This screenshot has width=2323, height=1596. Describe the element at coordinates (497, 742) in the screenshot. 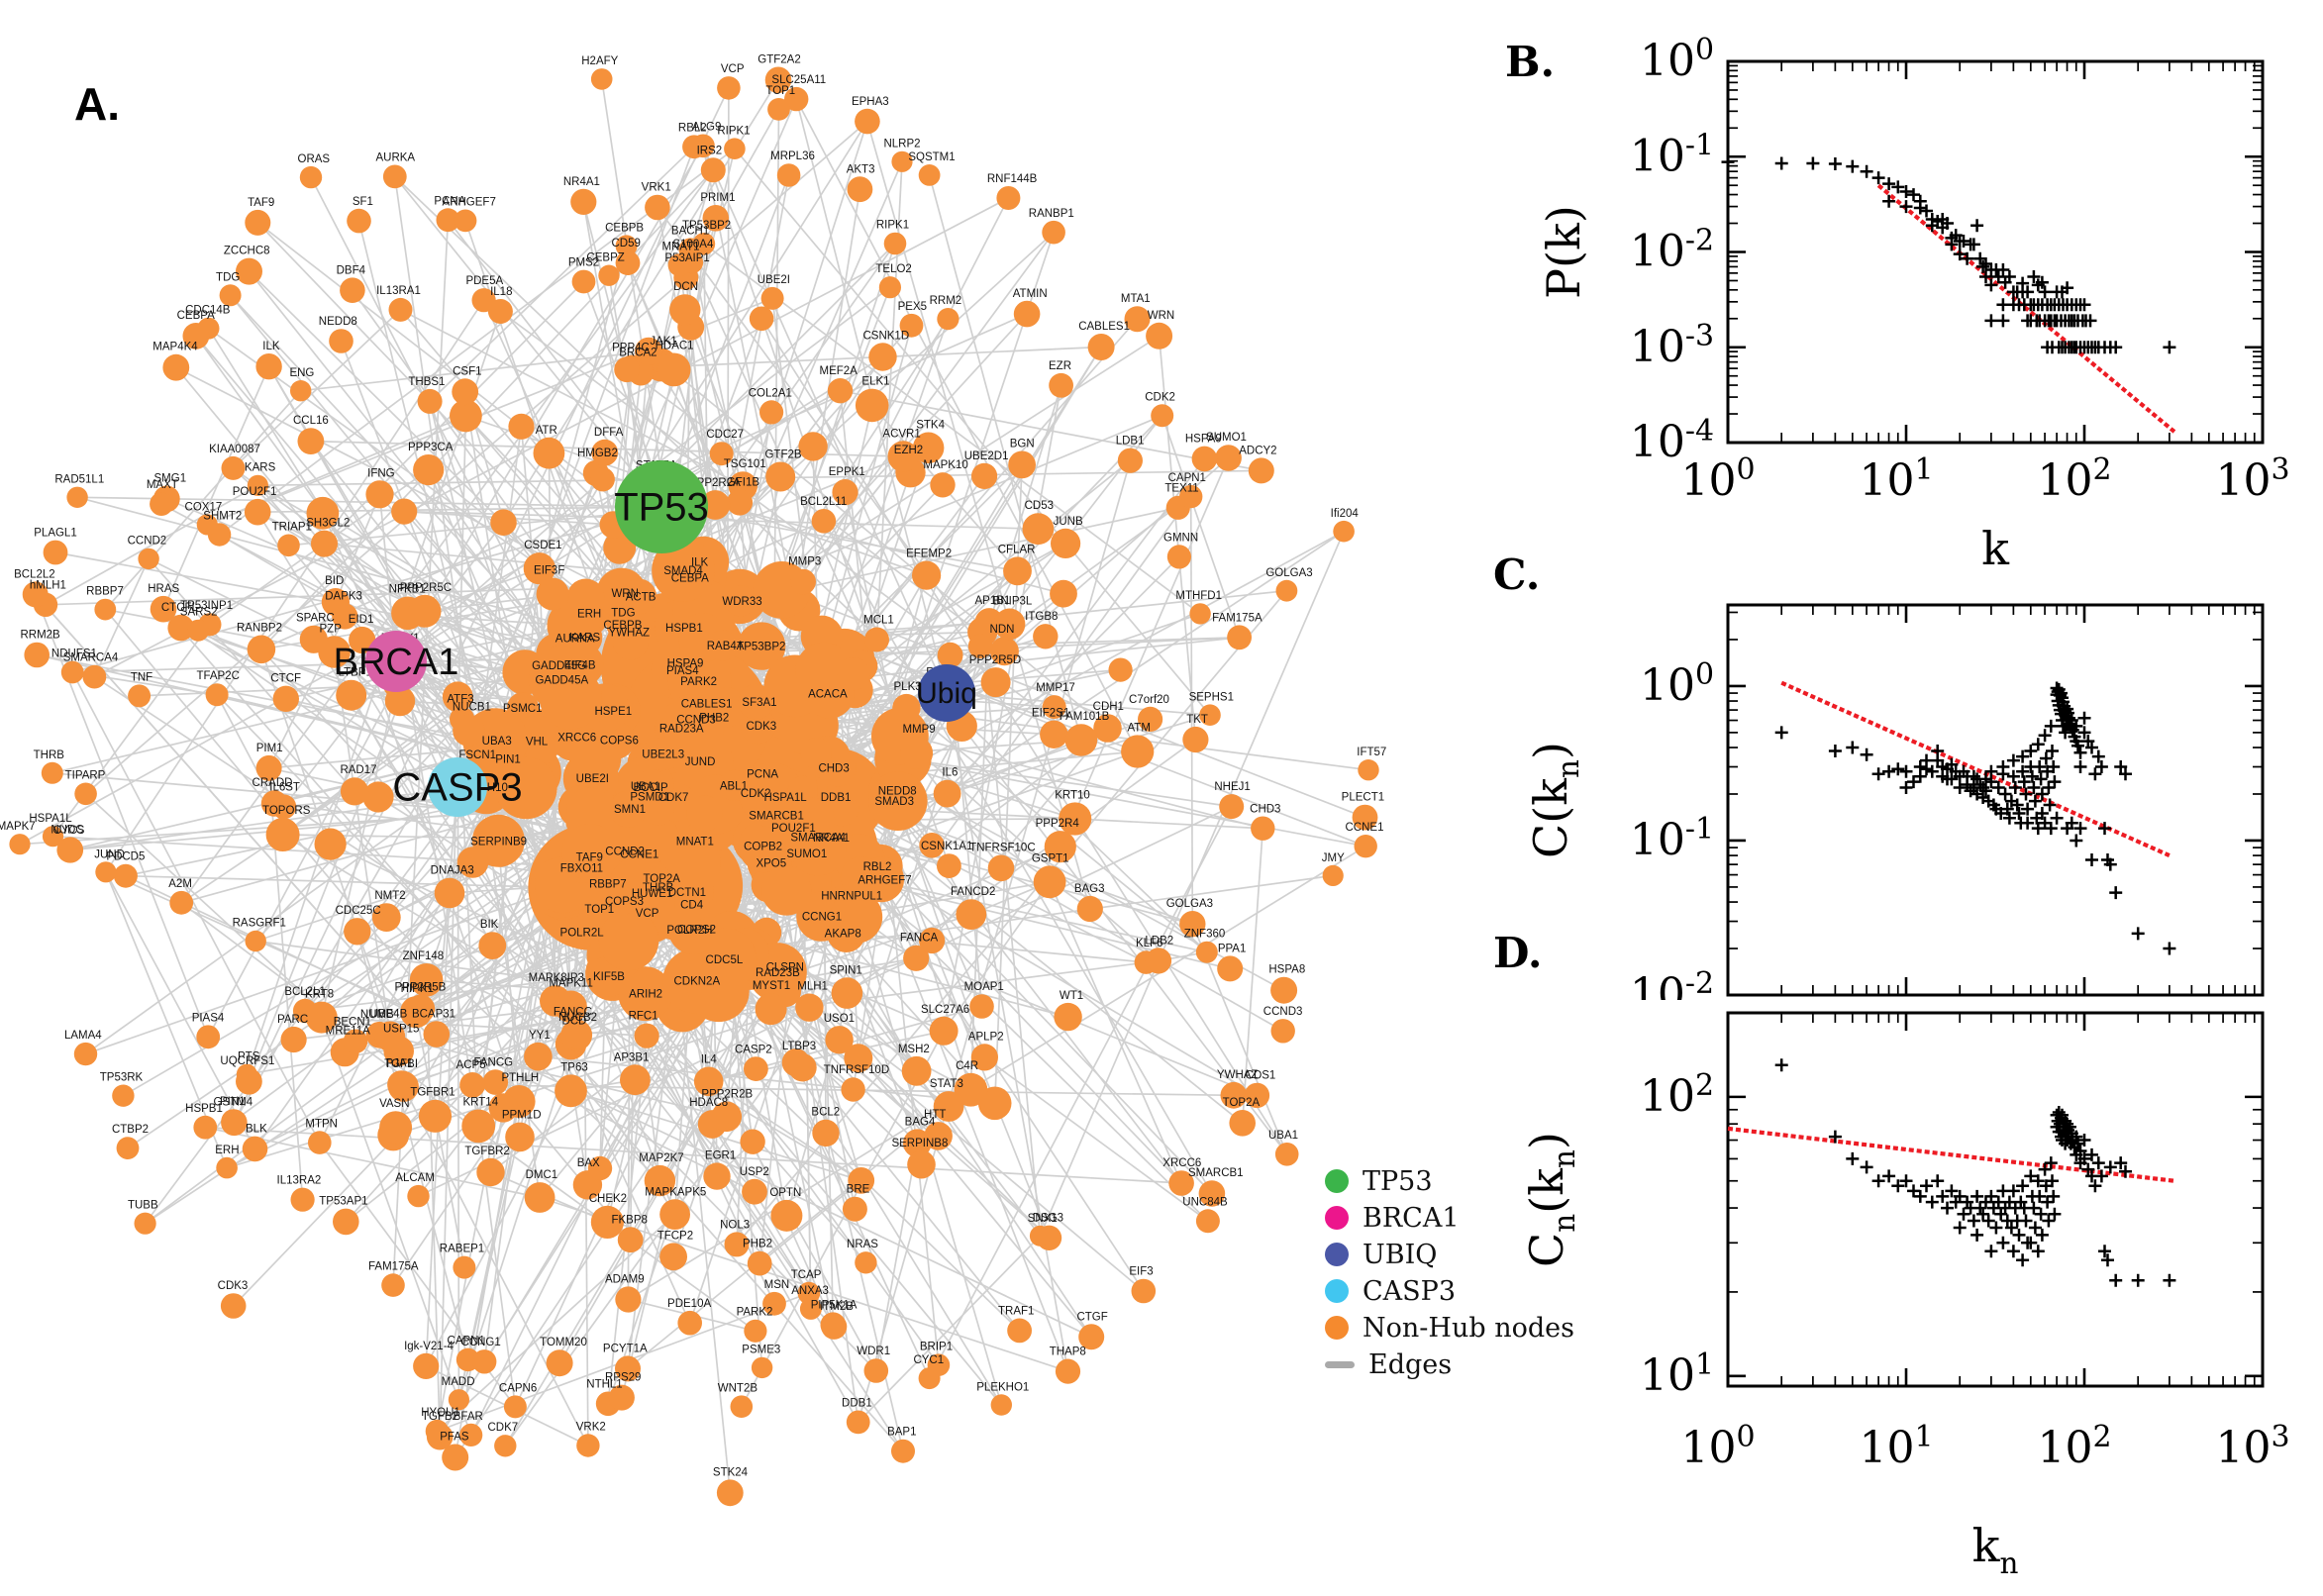

I see `network-node-label: UBA3` at that location.